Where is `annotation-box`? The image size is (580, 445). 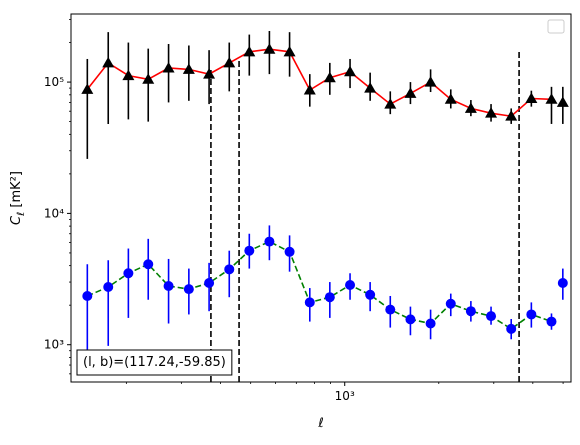
annotation-box is located at coordinates (154, 362).